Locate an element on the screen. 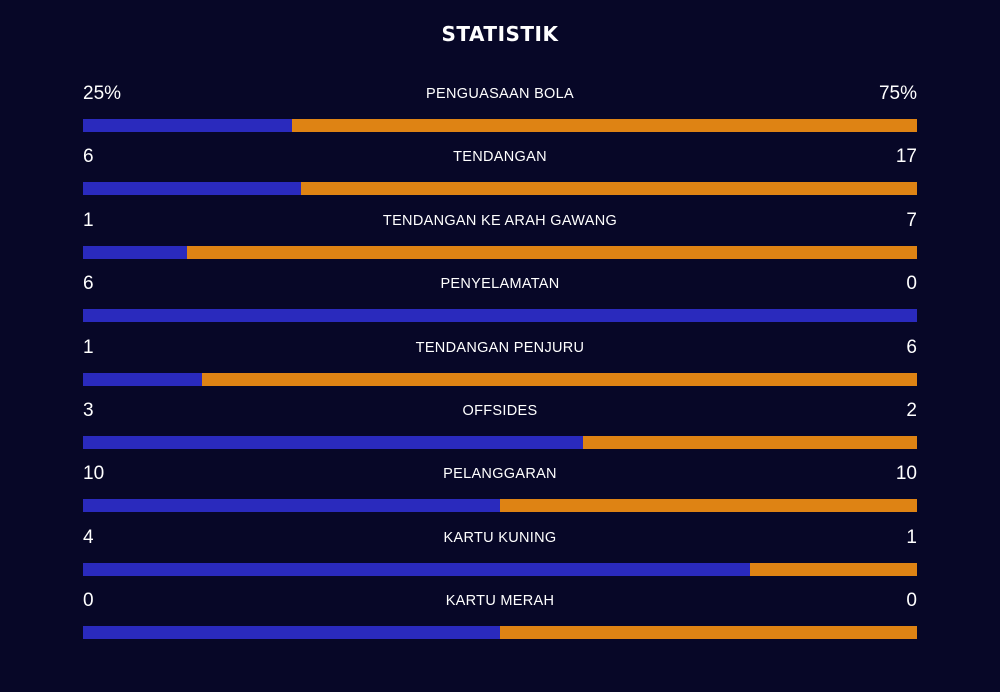  stat-row: PENGUASAAN BOLA 25% 75% is located at coordinates (500, 111).